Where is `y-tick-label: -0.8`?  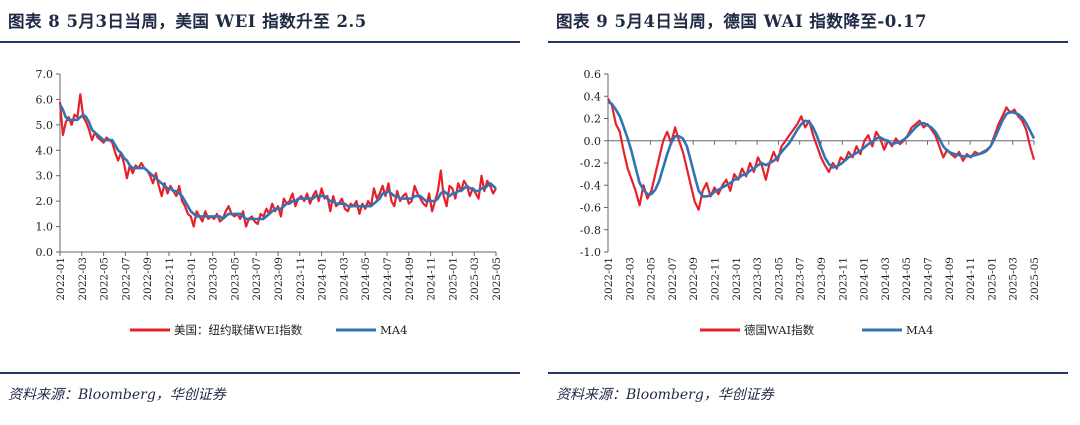 y-tick-label: -0.8 is located at coordinates (590, 230).